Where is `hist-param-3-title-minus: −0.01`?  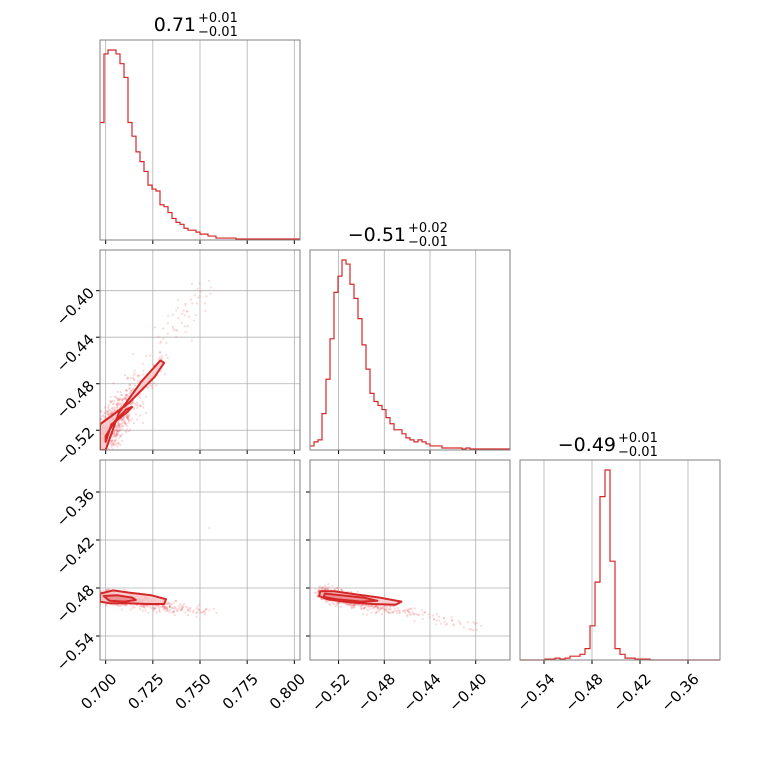 hist-param-3-title-minus: −0.01 is located at coordinates (638, 452).